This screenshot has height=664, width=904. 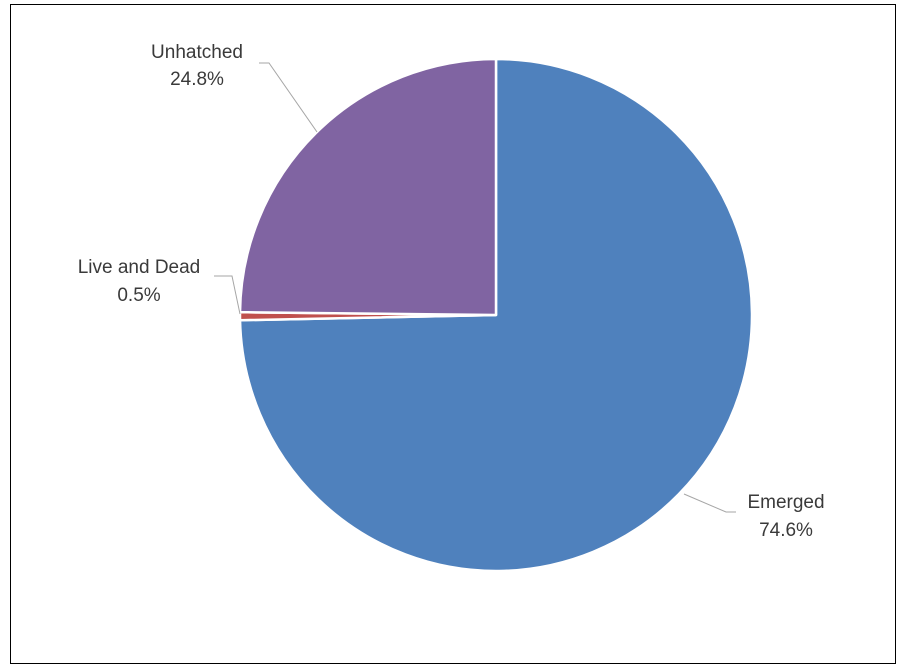 What do you see at coordinates (288, 97) in the screenshot?
I see `leader-line-unhatched` at bounding box center [288, 97].